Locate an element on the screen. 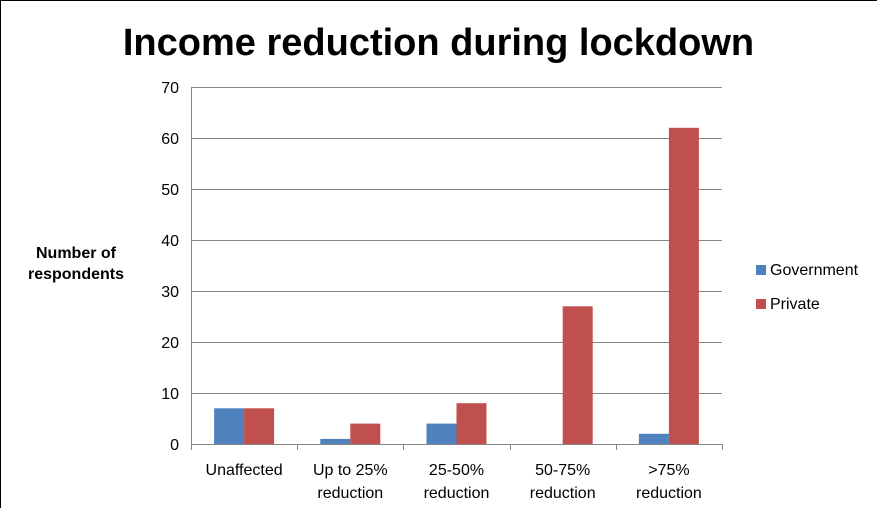  y-tick-label: 60 is located at coordinates (170, 139).